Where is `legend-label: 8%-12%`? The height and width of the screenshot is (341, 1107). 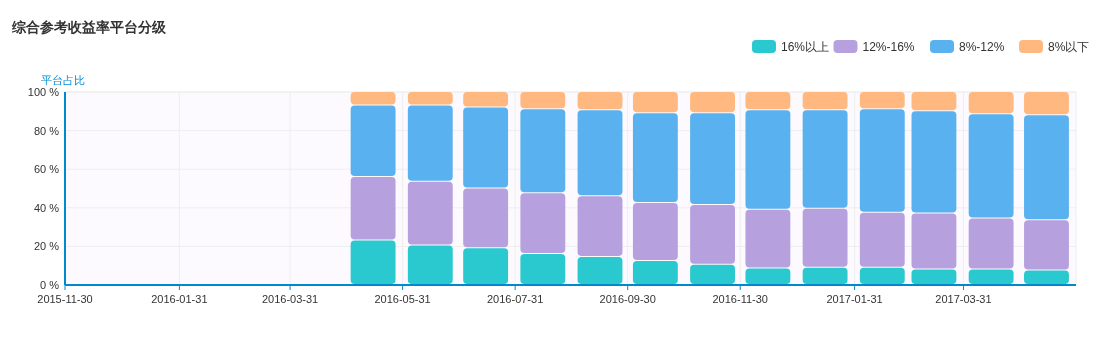 legend-label: 8%-12% is located at coordinates (982, 47).